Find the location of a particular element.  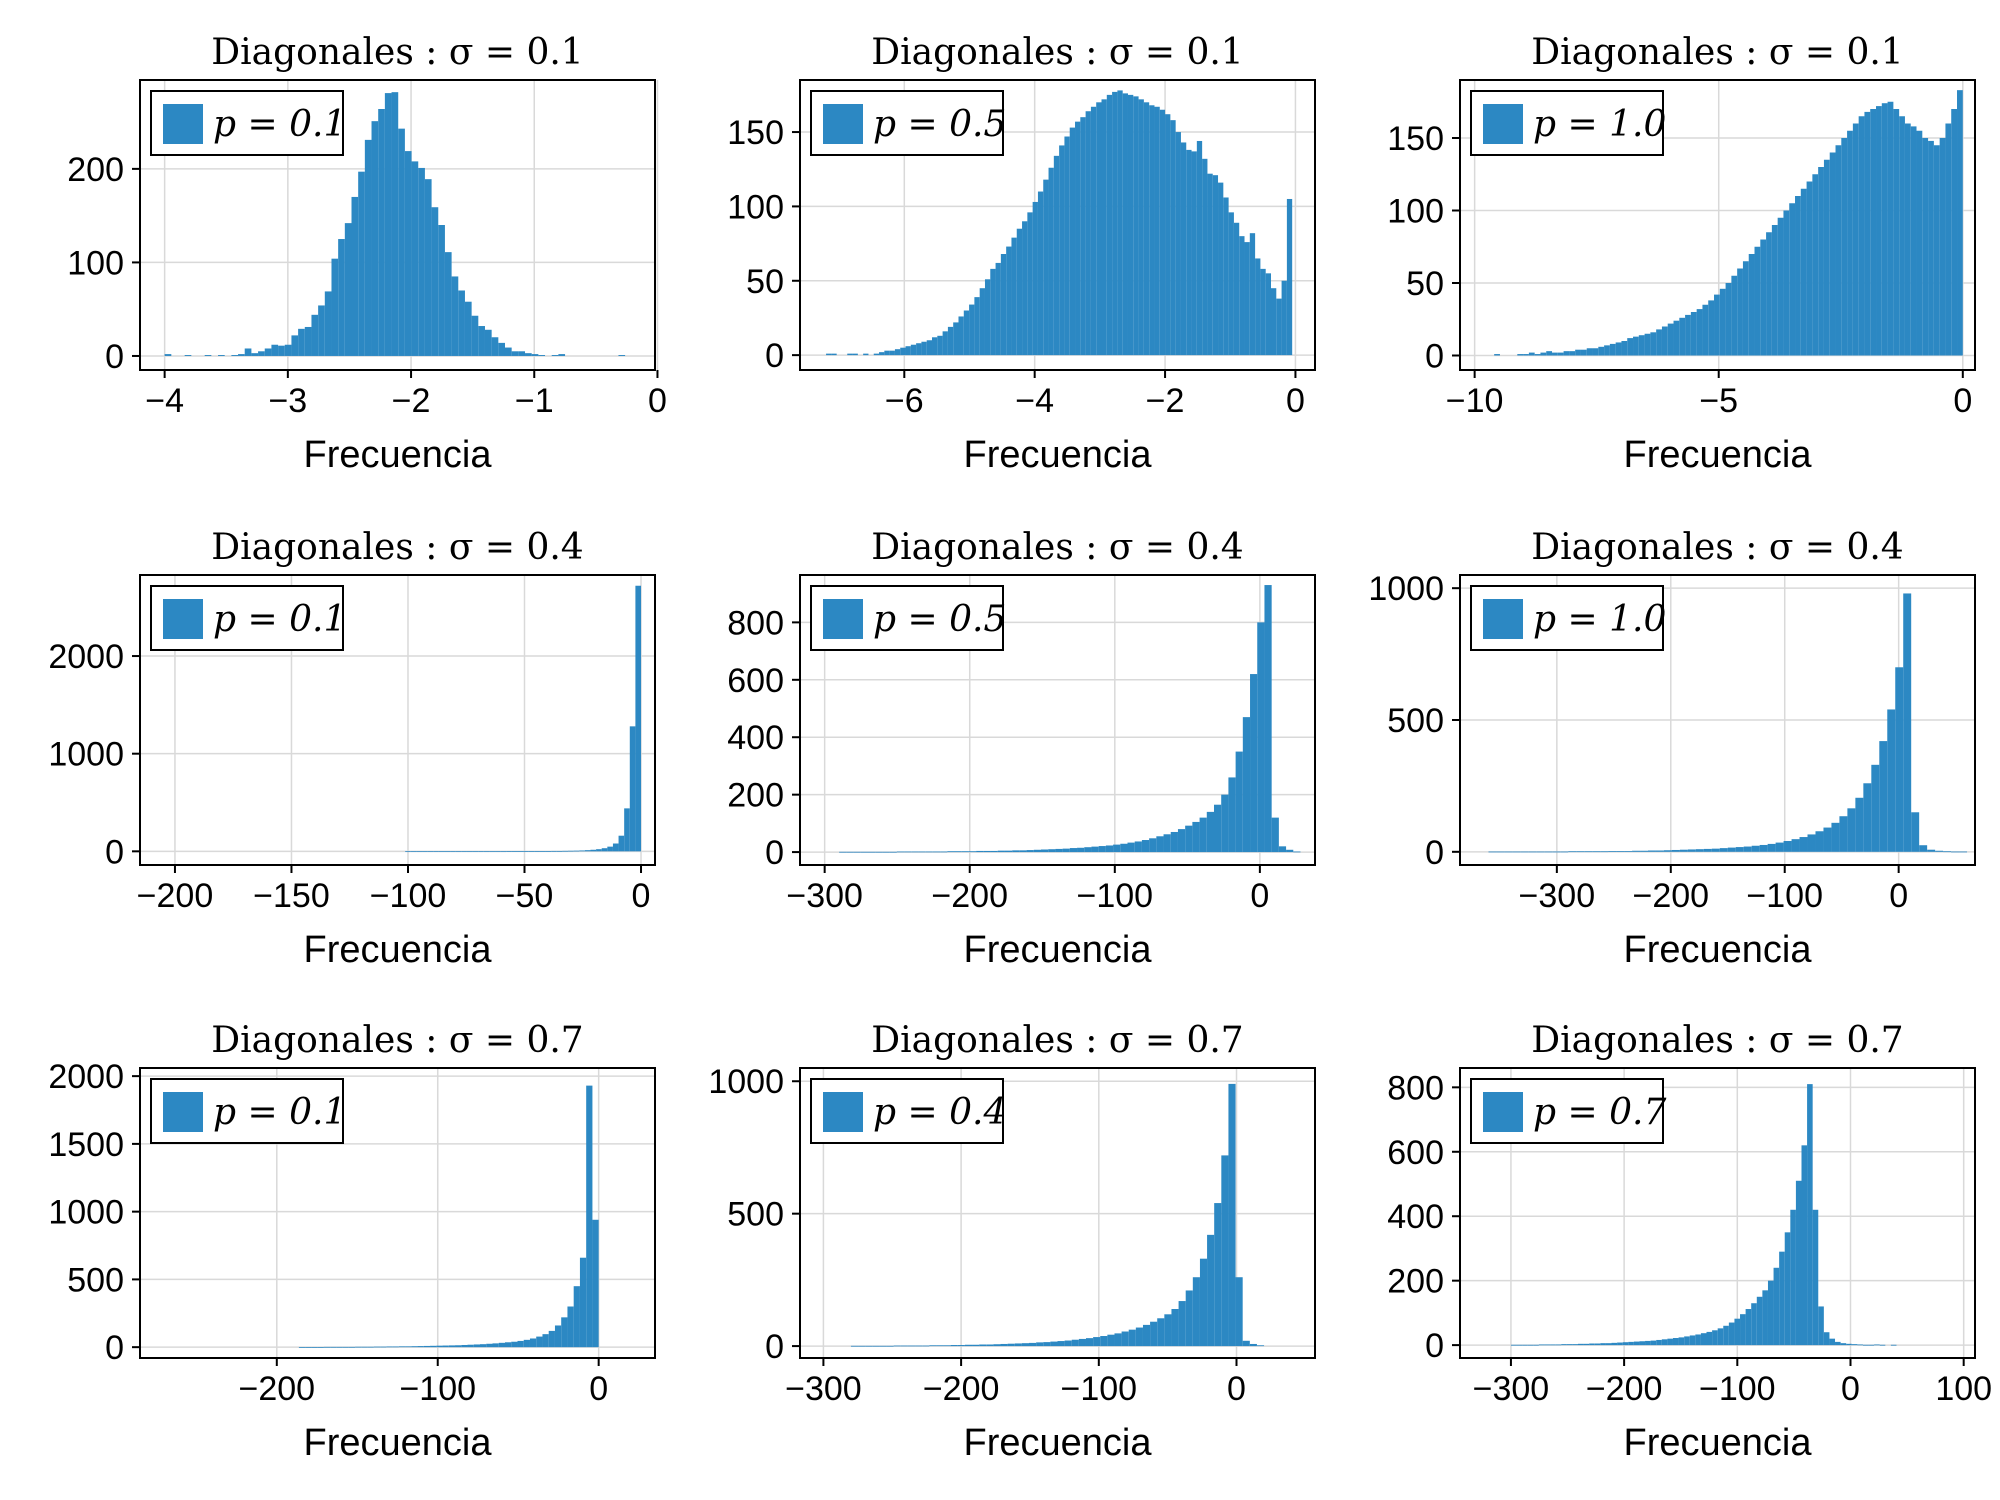

legend-swatch is located at coordinates (843, 619).